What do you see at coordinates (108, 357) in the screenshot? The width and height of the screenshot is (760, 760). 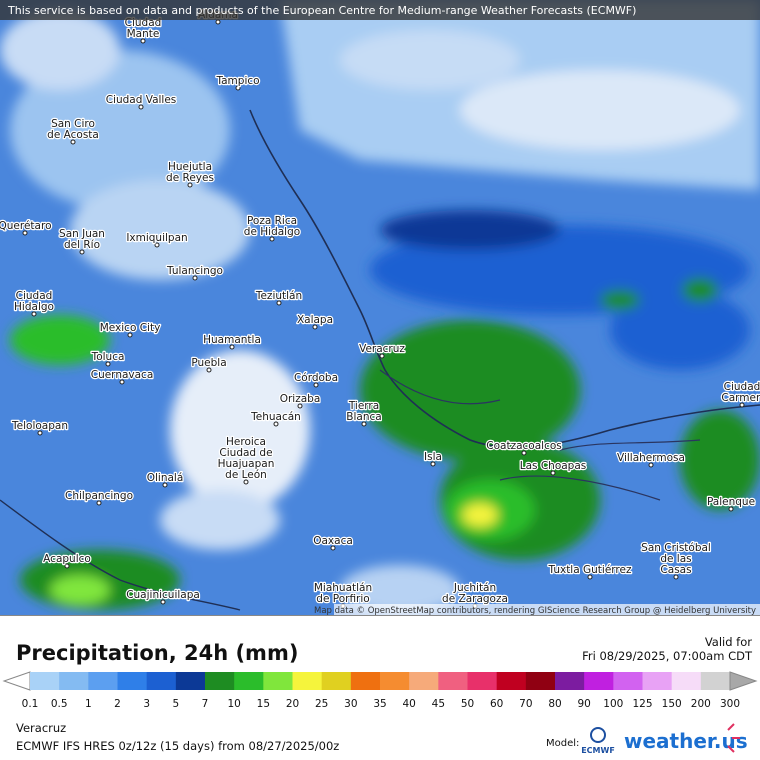 I see `city-label: Toluca` at bounding box center [108, 357].